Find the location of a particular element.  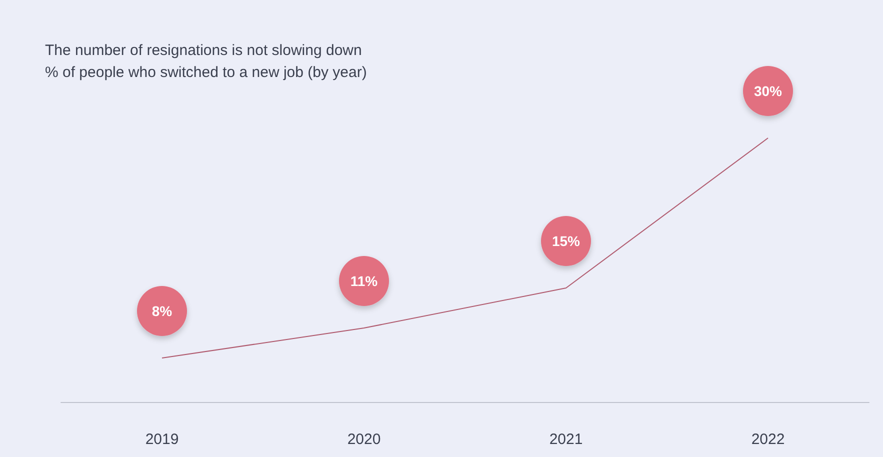

x-tick-label: 2019 is located at coordinates (162, 439).